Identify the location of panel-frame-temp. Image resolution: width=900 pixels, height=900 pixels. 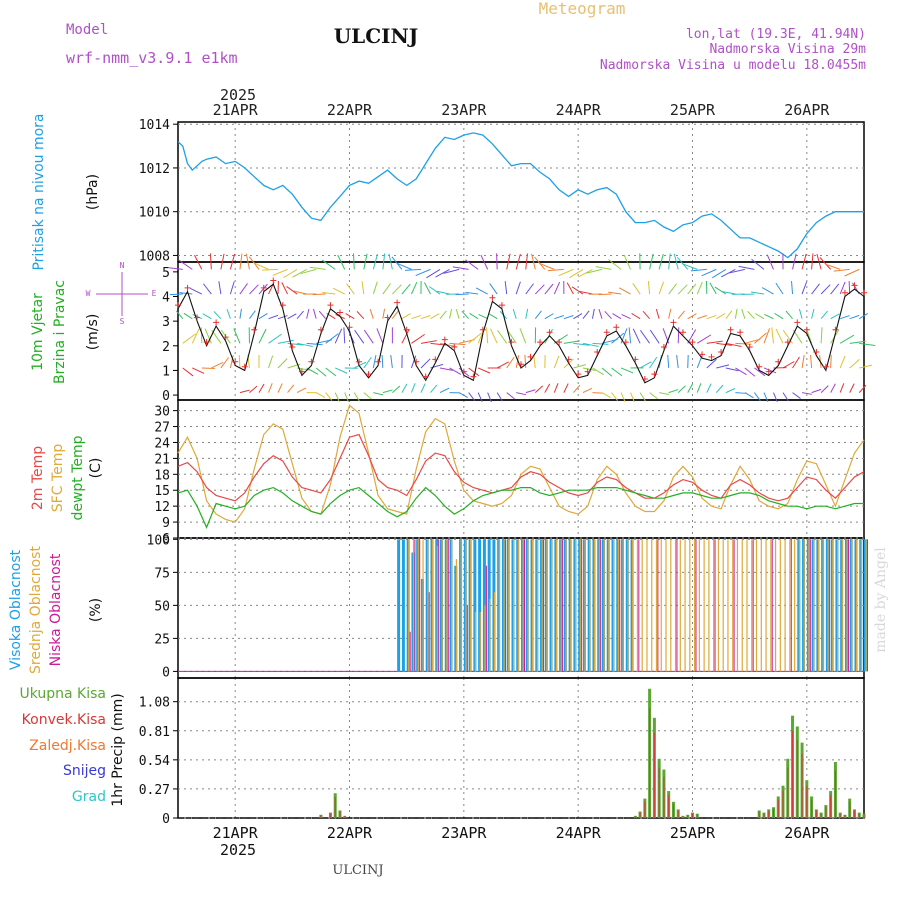
(521, 469).